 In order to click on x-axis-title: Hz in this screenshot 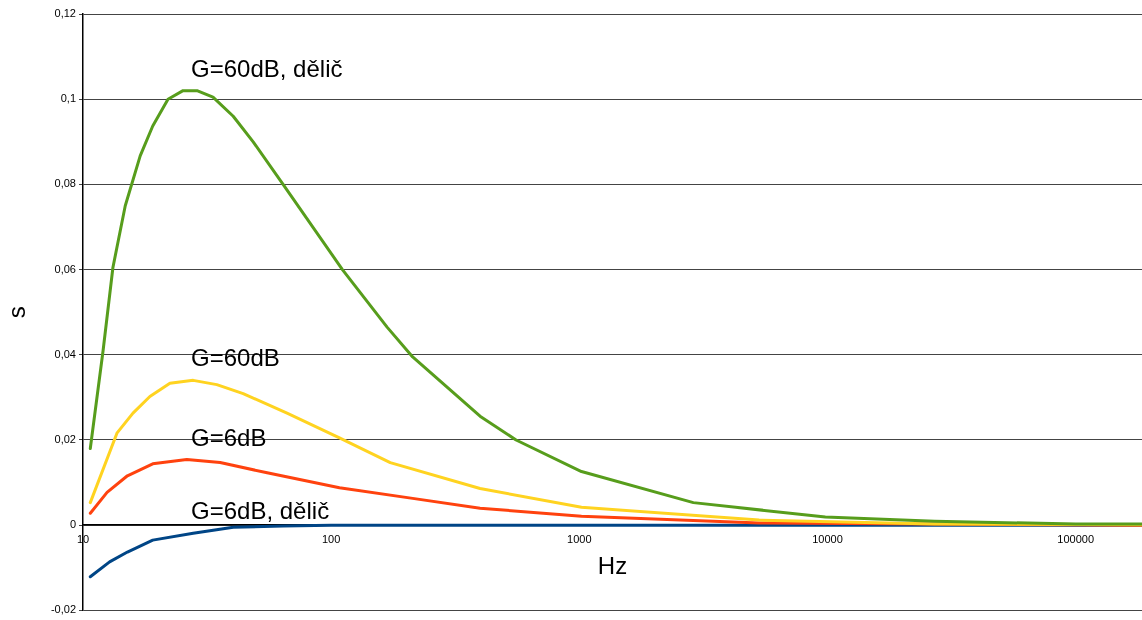, I will do `click(612, 566)`.